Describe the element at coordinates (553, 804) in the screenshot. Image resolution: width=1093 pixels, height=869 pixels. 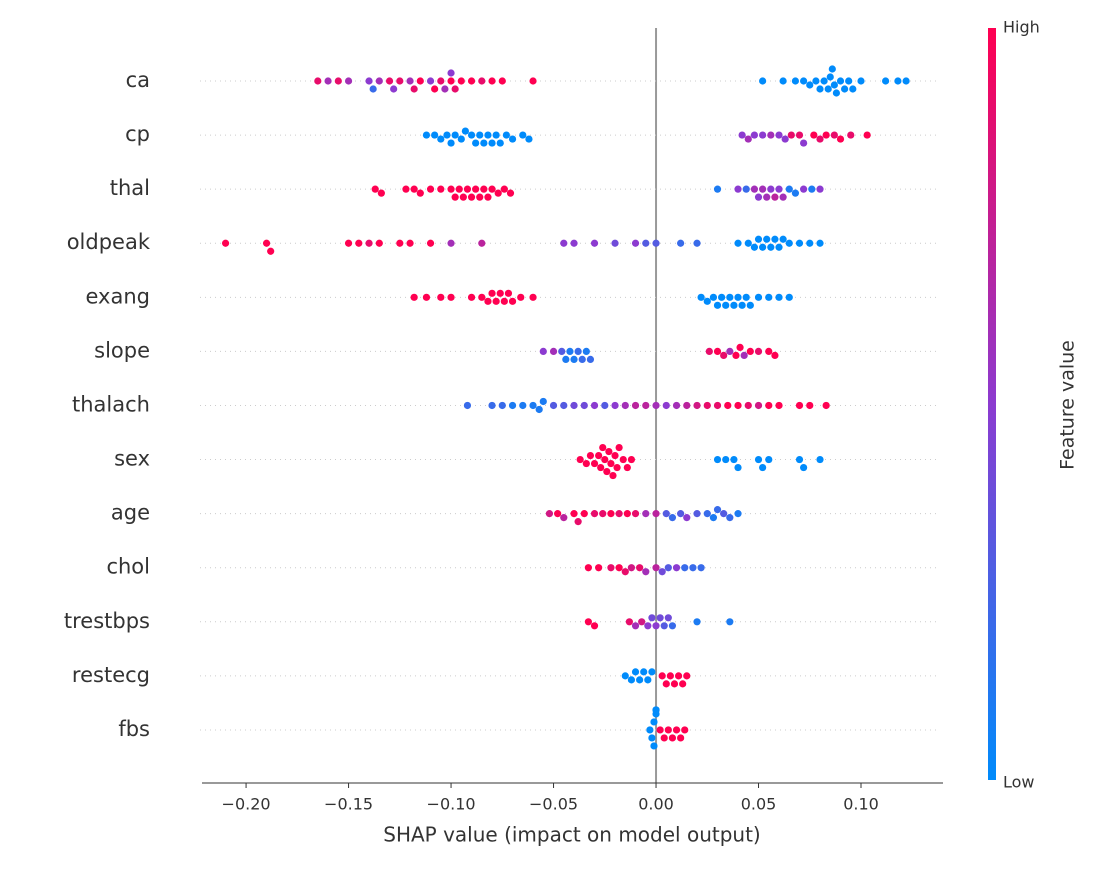
I see `x-tick-label: −0.05` at that location.